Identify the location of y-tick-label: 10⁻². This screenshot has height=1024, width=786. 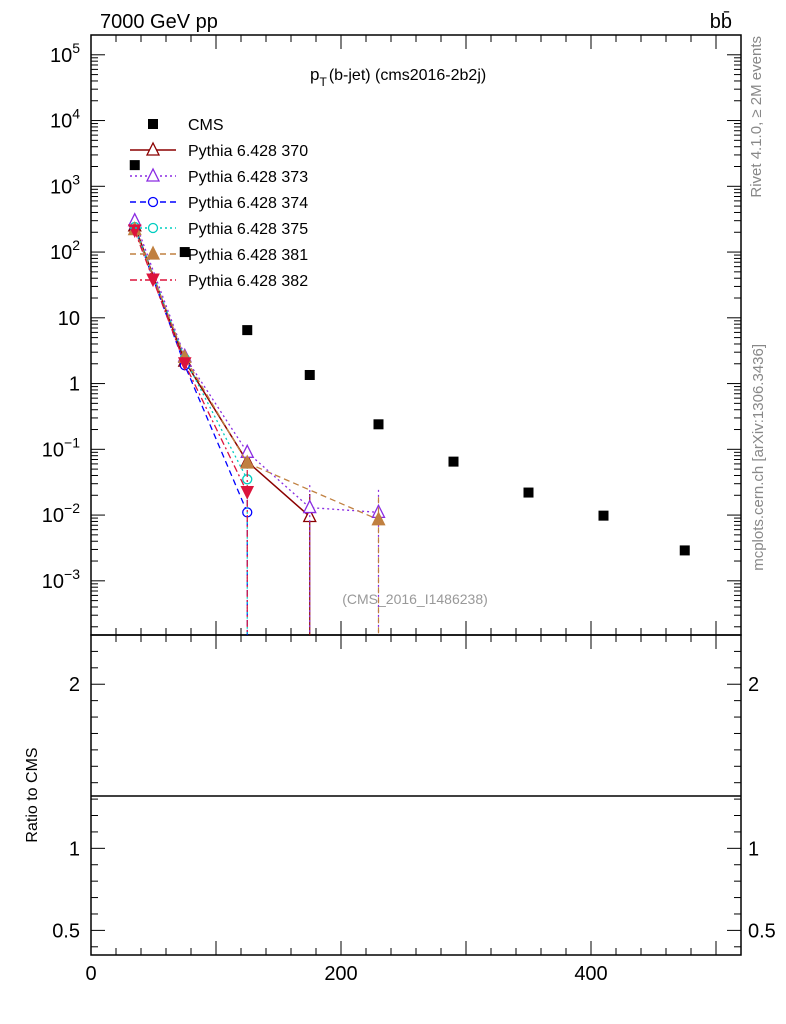
(61, 513).